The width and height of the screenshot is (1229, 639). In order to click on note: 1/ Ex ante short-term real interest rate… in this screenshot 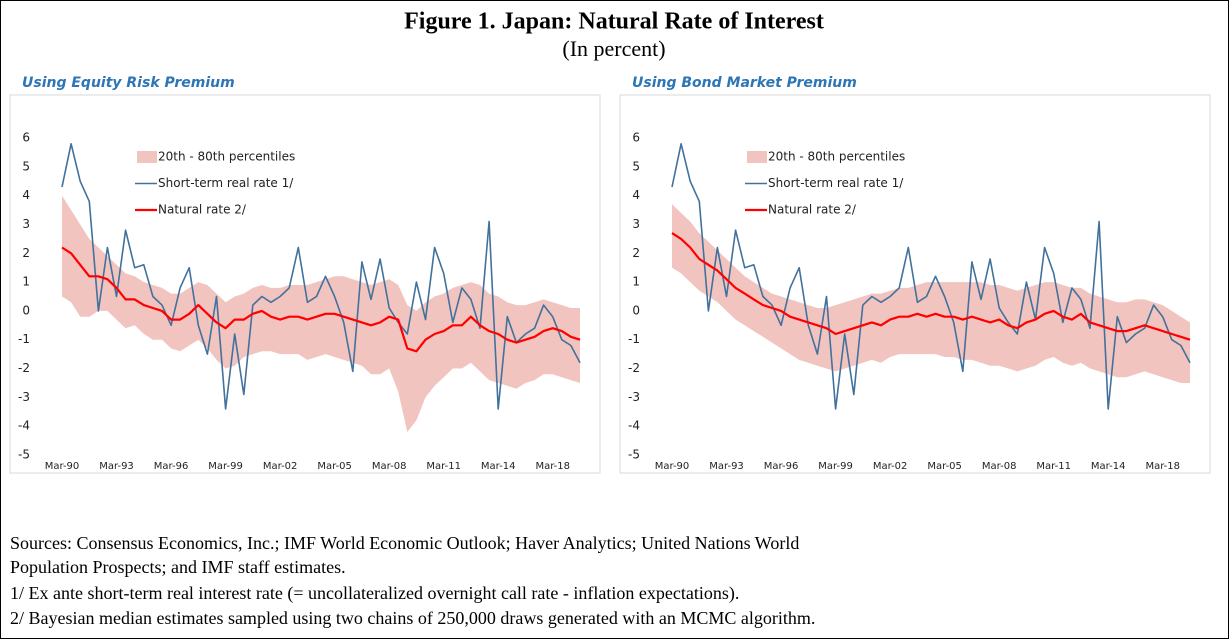, I will do `click(374, 593)`.